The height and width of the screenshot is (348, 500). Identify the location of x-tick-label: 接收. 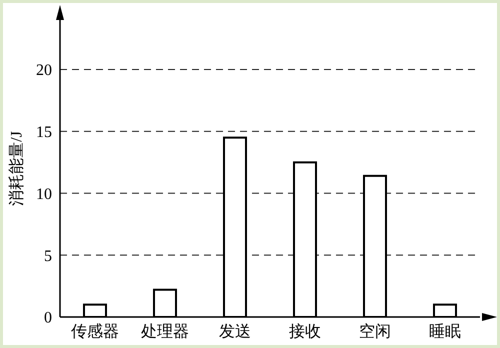
(305, 331).